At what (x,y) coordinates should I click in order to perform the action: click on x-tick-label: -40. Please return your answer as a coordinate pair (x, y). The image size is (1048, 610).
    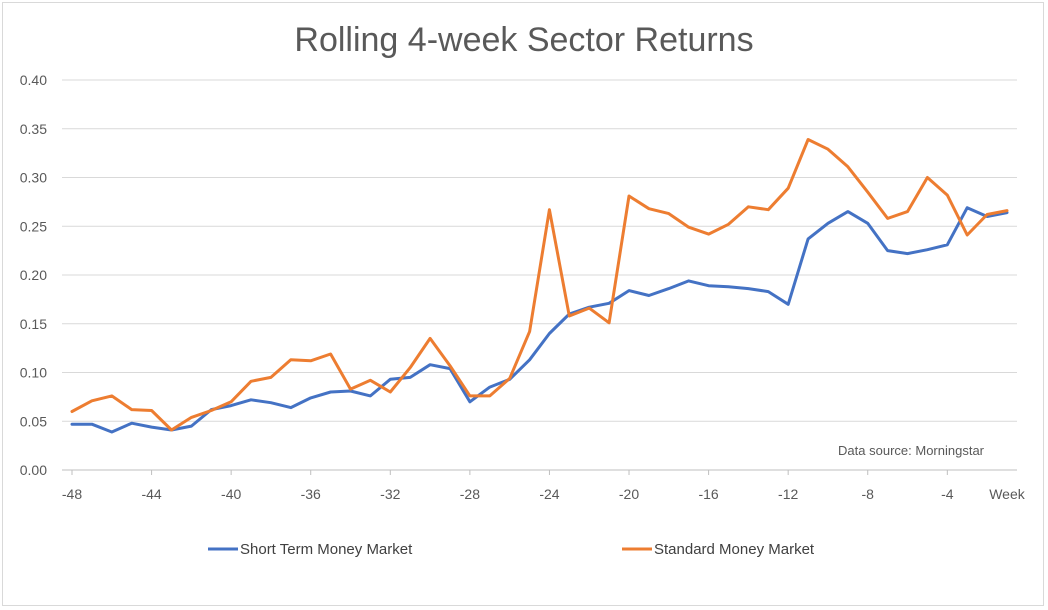
    Looking at the image, I should click on (231, 494).